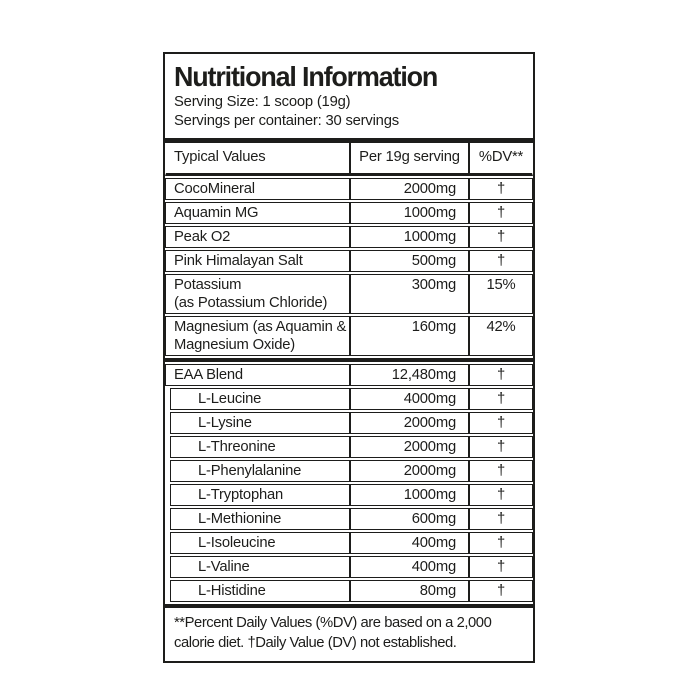  I want to click on row-name: L-Tryptophan, so click(241, 495).